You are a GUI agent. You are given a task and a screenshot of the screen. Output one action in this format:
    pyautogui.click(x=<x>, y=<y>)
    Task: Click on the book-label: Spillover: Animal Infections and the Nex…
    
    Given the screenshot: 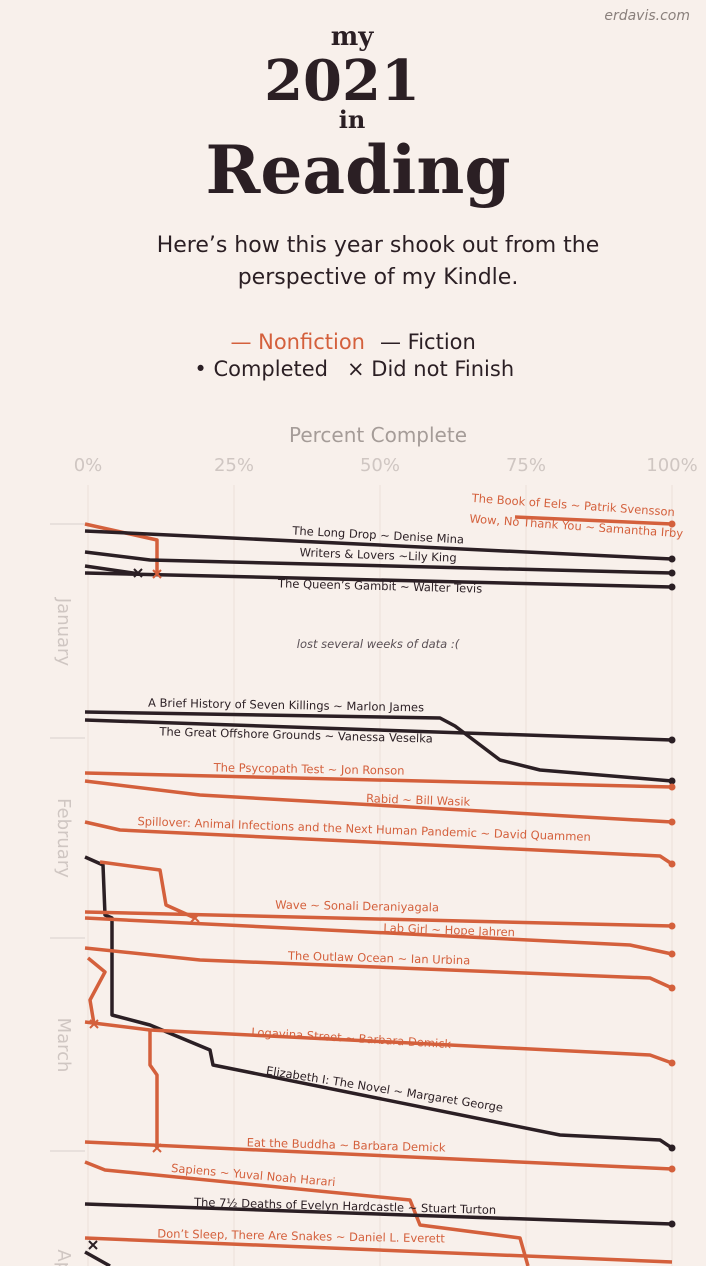 What is the action you would take?
    pyautogui.click(x=364, y=829)
    